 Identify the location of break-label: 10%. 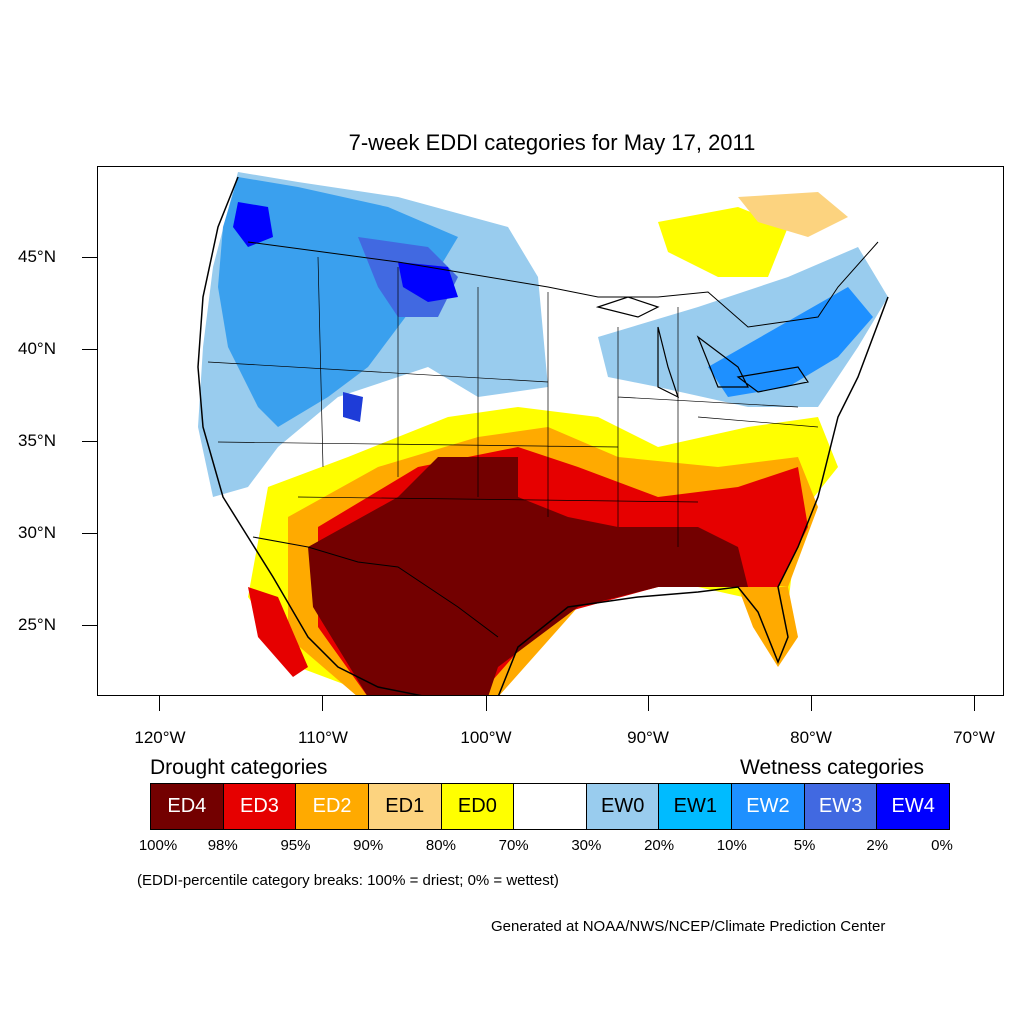
(731, 845).